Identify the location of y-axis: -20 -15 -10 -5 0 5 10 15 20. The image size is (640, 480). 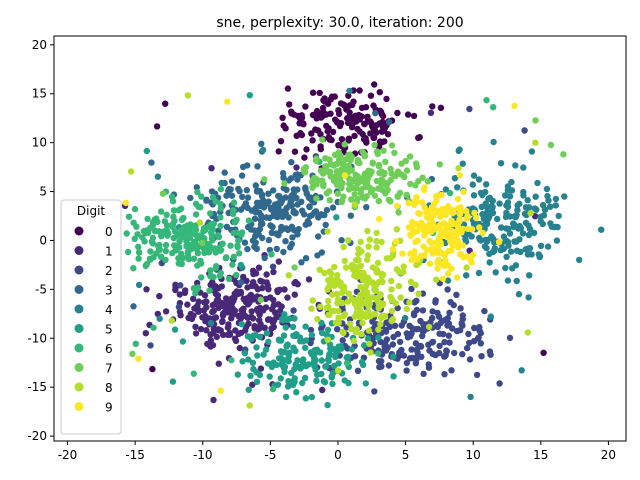
(40, 240).